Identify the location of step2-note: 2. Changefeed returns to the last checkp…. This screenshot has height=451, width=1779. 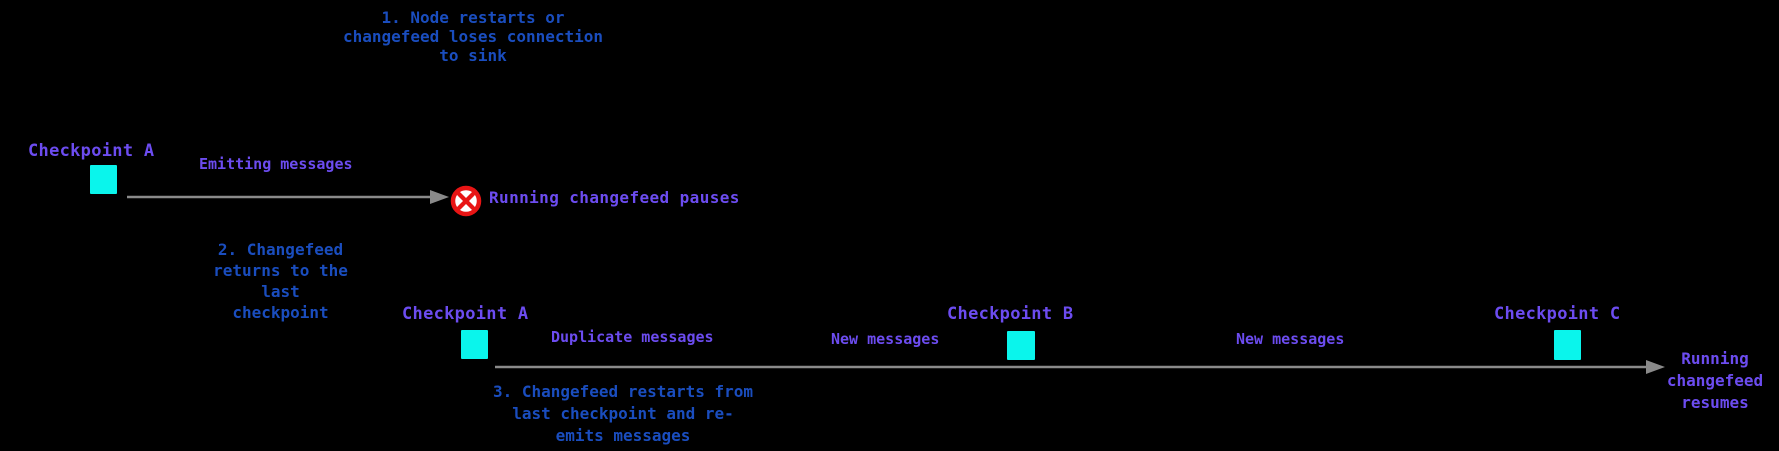
(280, 281).